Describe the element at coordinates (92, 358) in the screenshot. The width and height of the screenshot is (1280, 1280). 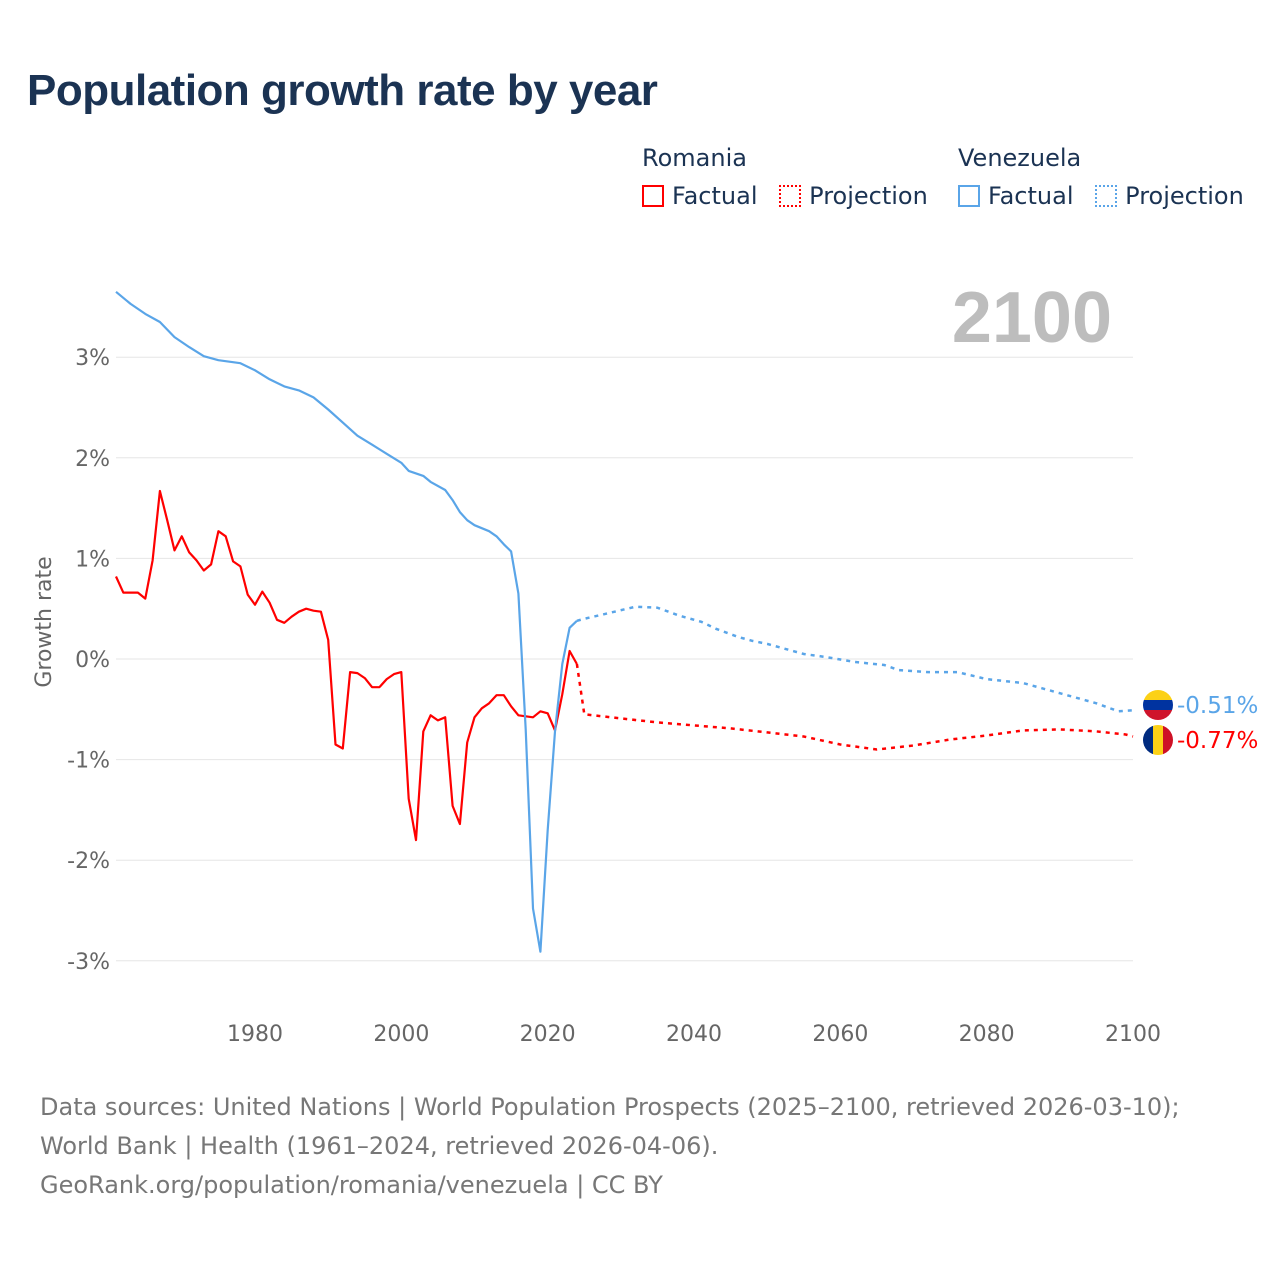
I see `y-tick-label: 3%` at that location.